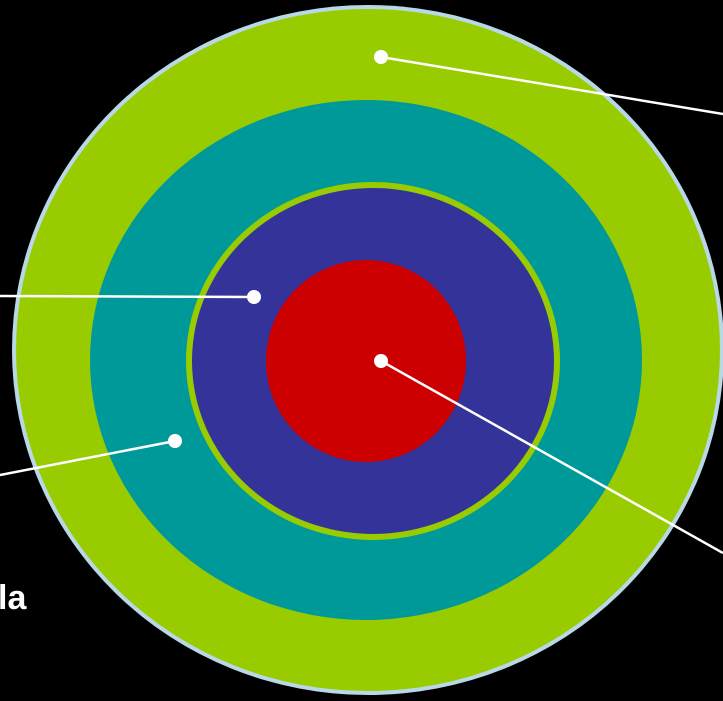 The width and height of the screenshot is (723, 701). I want to click on core, so click(366, 361).